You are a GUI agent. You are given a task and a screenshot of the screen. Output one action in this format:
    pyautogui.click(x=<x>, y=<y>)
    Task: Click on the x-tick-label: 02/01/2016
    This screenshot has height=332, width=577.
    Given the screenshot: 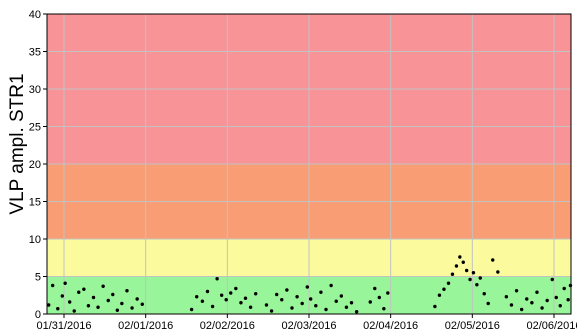 What is the action you would take?
    pyautogui.click(x=145, y=326)
    